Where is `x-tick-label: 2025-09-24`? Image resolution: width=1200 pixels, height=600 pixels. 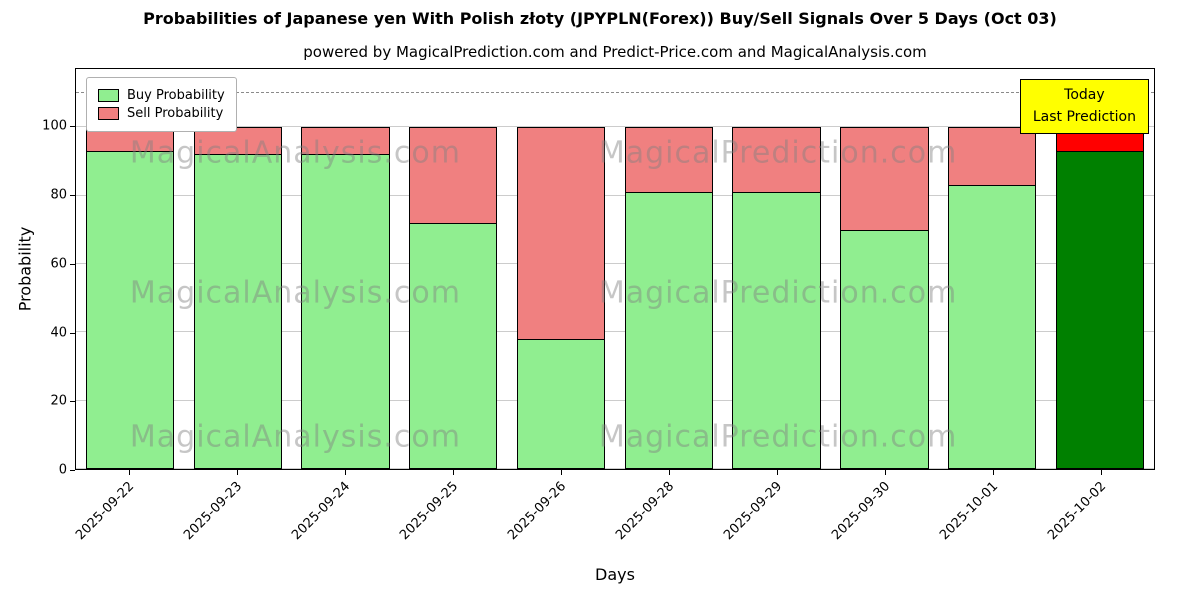 x-tick-label: 2025-09-24 is located at coordinates (321, 511).